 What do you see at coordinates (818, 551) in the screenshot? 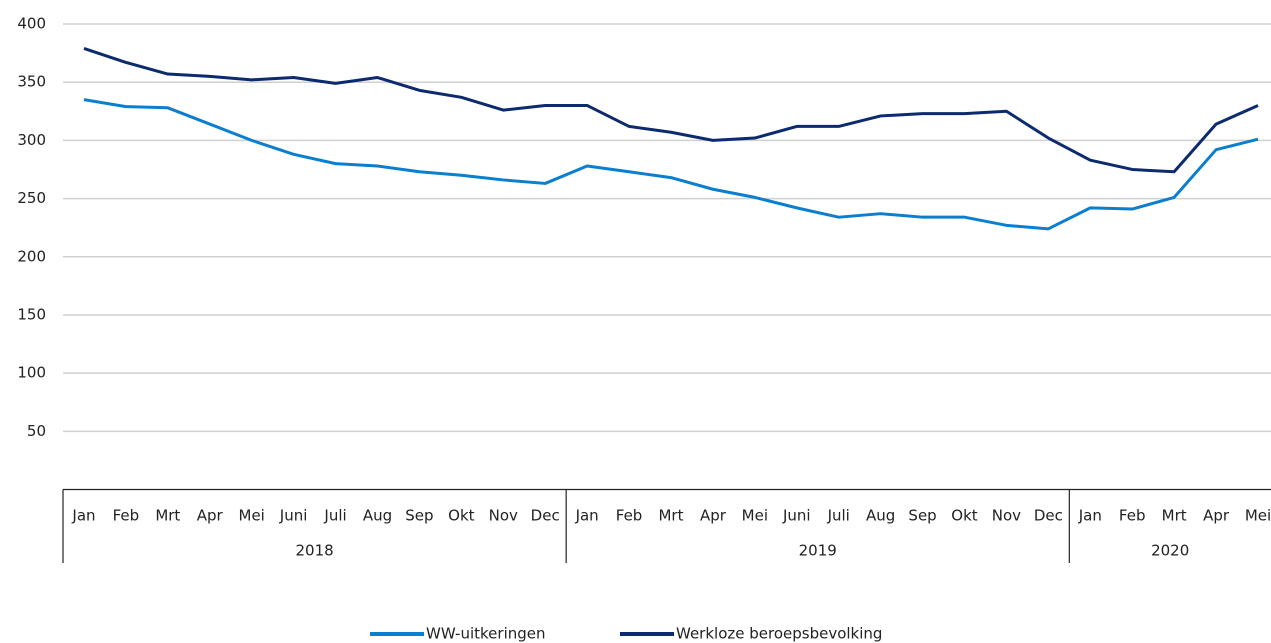
I see `group-label: 2019` at bounding box center [818, 551].